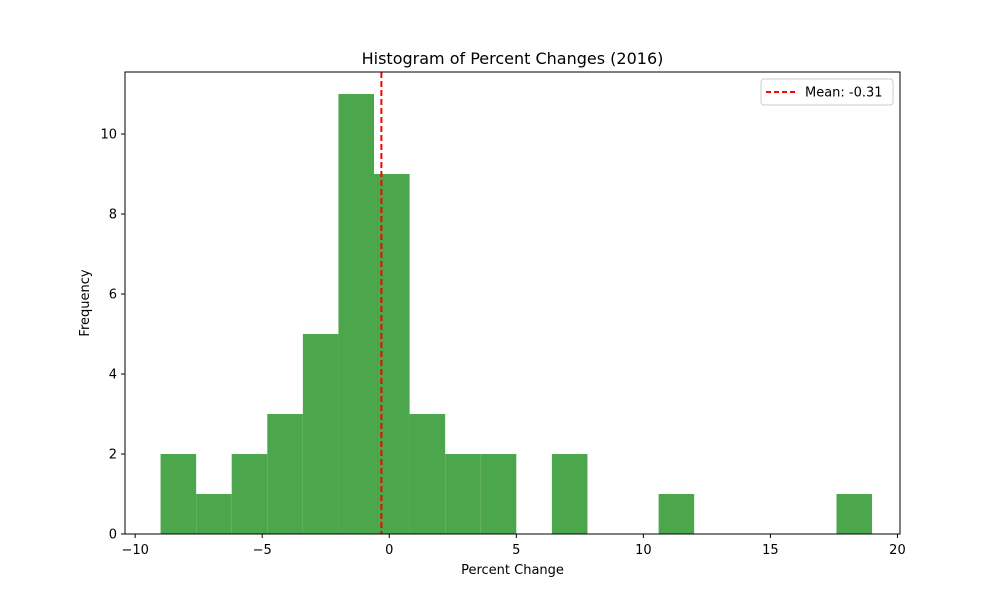 This screenshot has height=604, width=1000. Describe the element at coordinates (897, 550) in the screenshot. I see `x-tick-label: 20` at that location.